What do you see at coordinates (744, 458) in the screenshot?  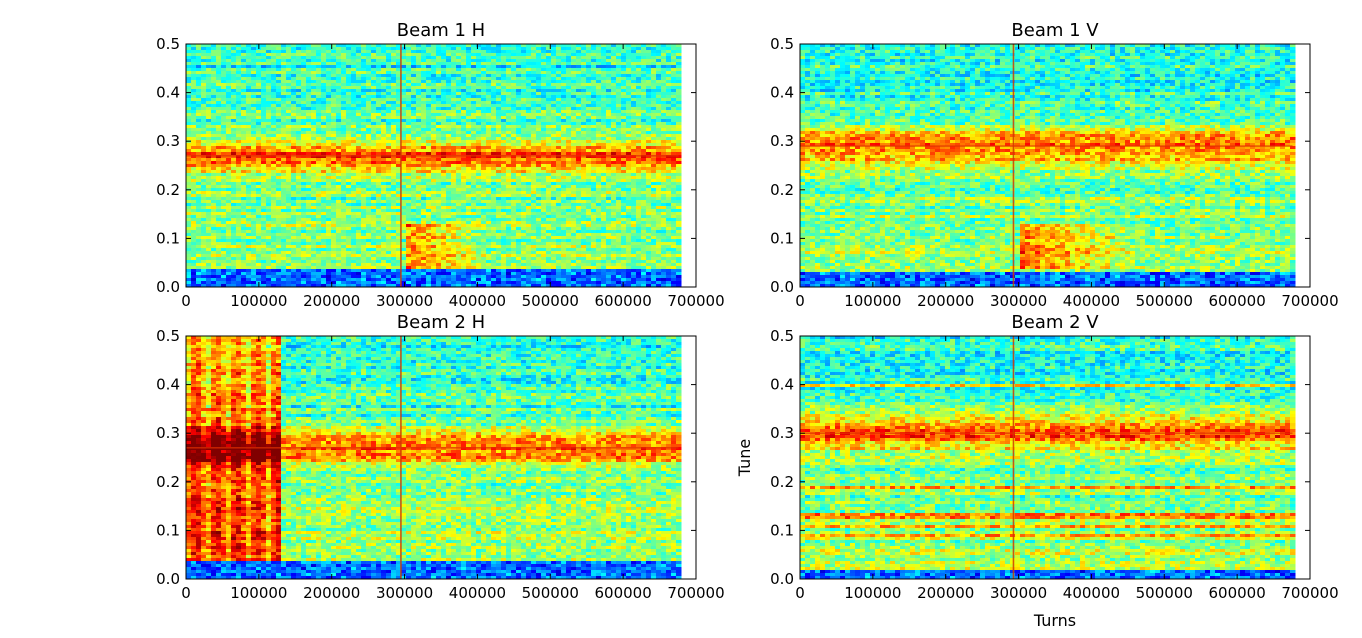 I see `y-axis-label-tune: Tune` at bounding box center [744, 458].